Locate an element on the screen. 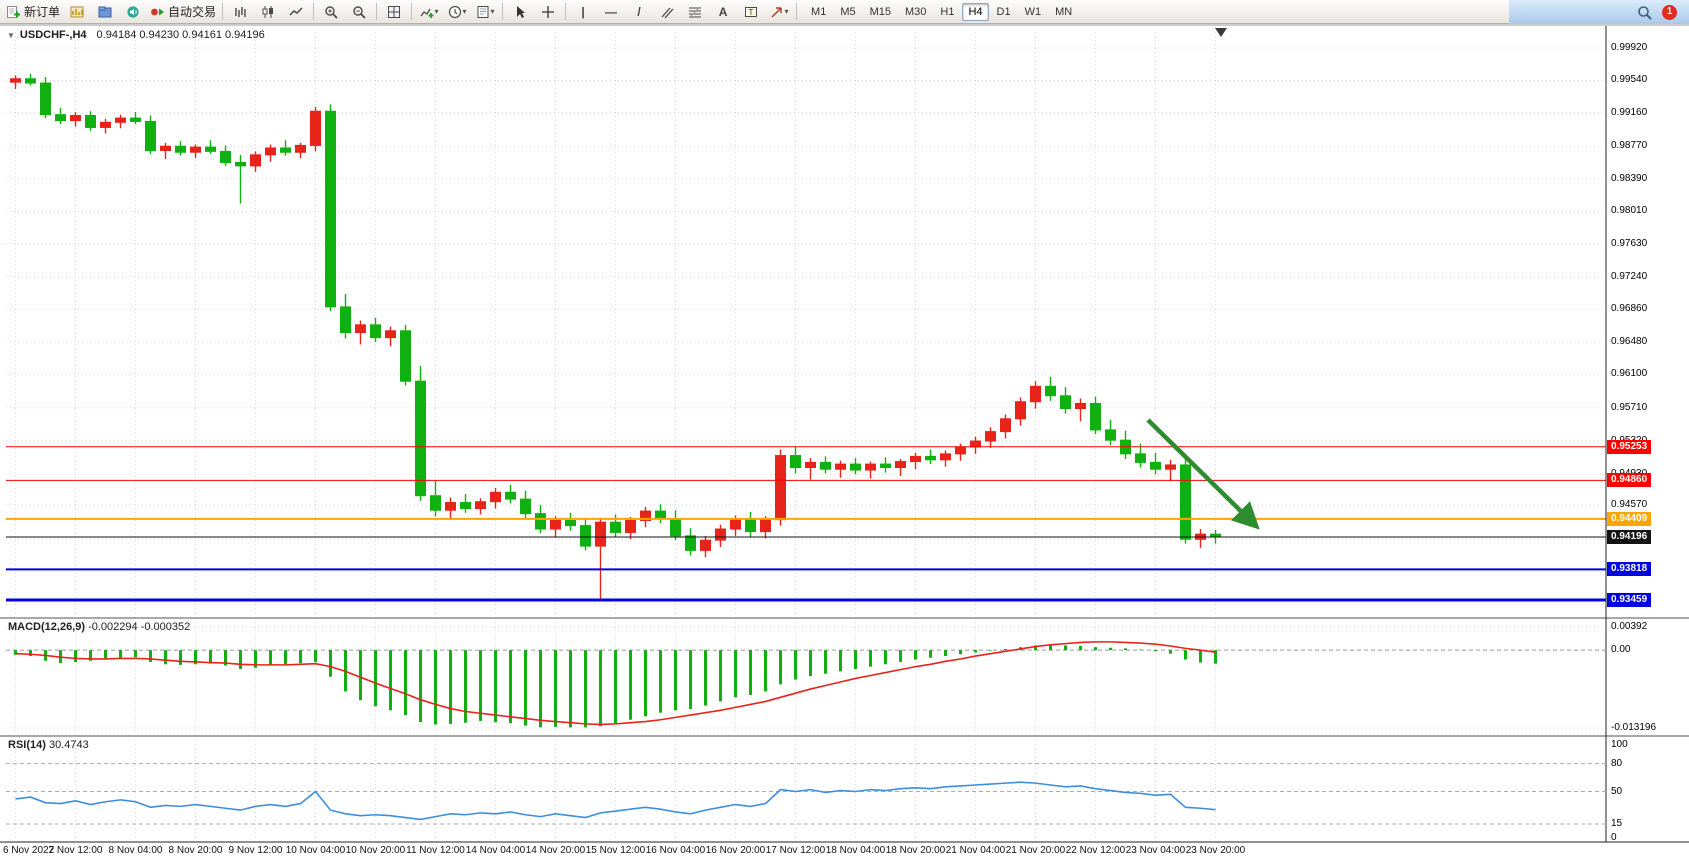 The height and width of the screenshot is (861, 1689). macd-panel-label: MACD(12,26,9) -0.002294 -0.000352 is located at coordinates (99, 627).